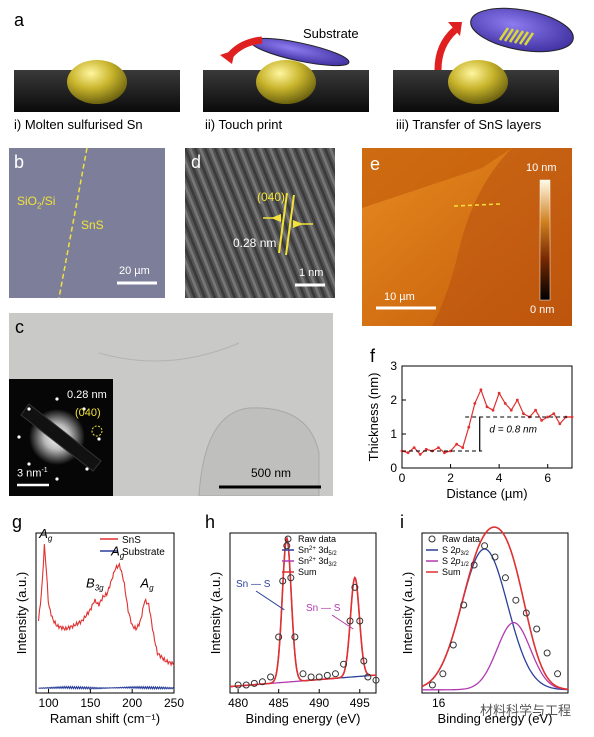  What do you see at coordinates (437, 178) in the screenshot?
I see `flake-region` at bounding box center [437, 178].